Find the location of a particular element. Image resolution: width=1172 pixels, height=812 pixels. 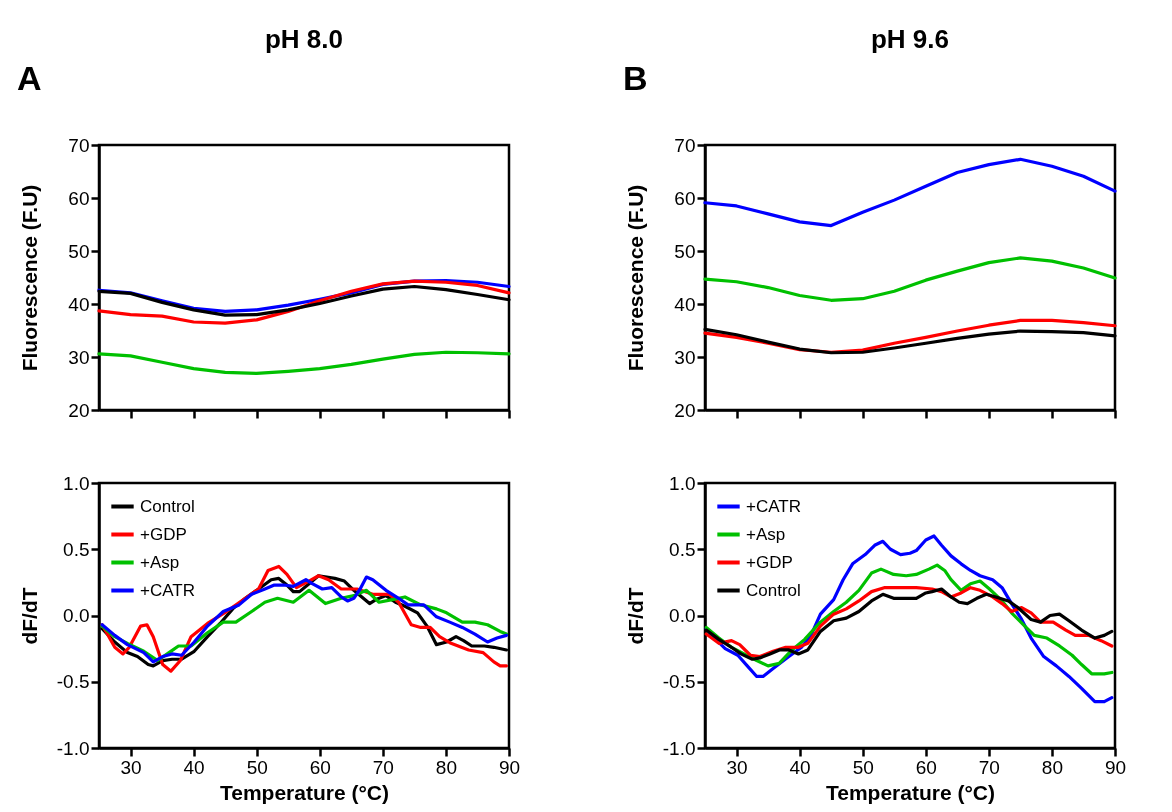

chart-title: pH 9.6 is located at coordinates (910, 39).